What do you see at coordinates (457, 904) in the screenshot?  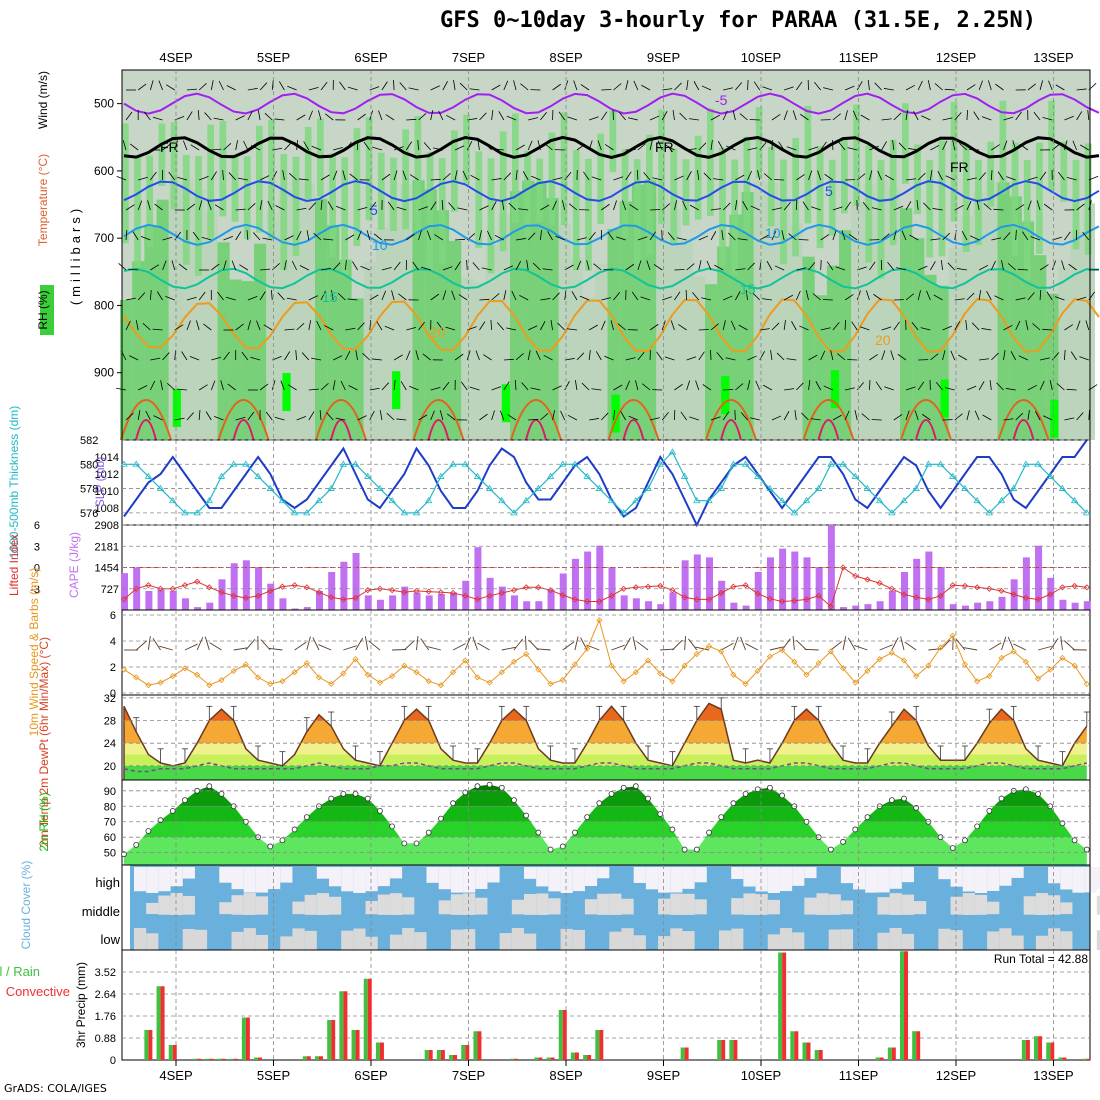 I see `cloud-middle` at bounding box center [457, 904].